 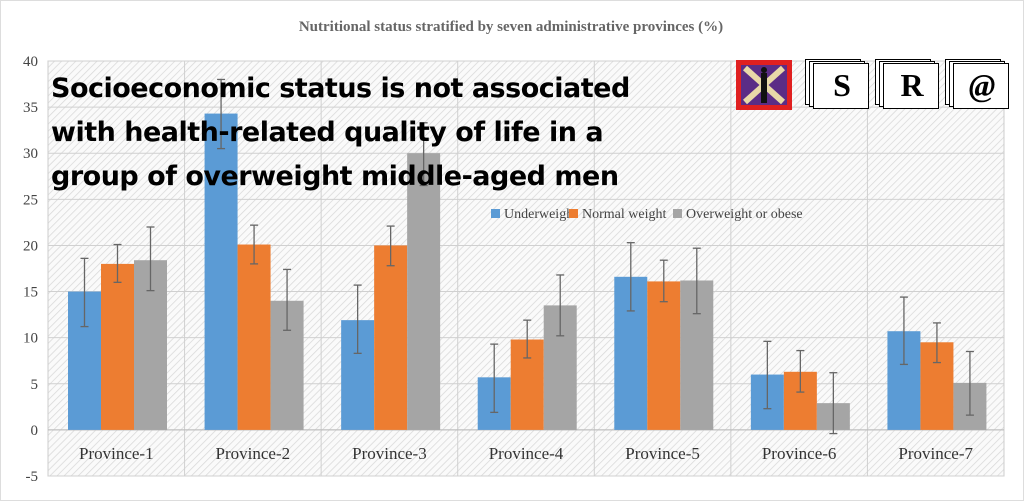 I want to click on y-tick-label: 35, so click(x=30, y=108).